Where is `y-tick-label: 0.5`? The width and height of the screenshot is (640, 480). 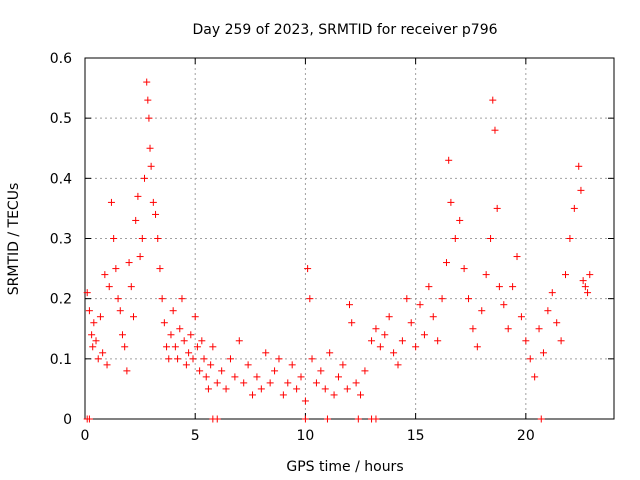
y-tick-label: 0.5 is located at coordinates (61, 119).